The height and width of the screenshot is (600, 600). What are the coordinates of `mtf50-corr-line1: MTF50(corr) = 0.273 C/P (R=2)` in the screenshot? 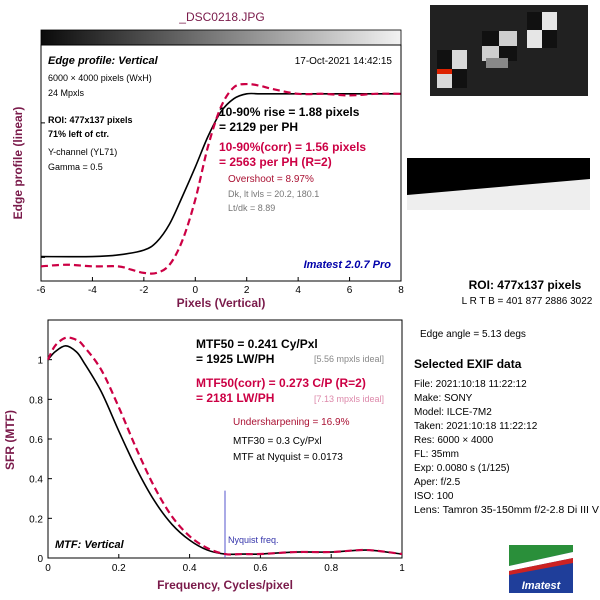 It's located at (281, 383).